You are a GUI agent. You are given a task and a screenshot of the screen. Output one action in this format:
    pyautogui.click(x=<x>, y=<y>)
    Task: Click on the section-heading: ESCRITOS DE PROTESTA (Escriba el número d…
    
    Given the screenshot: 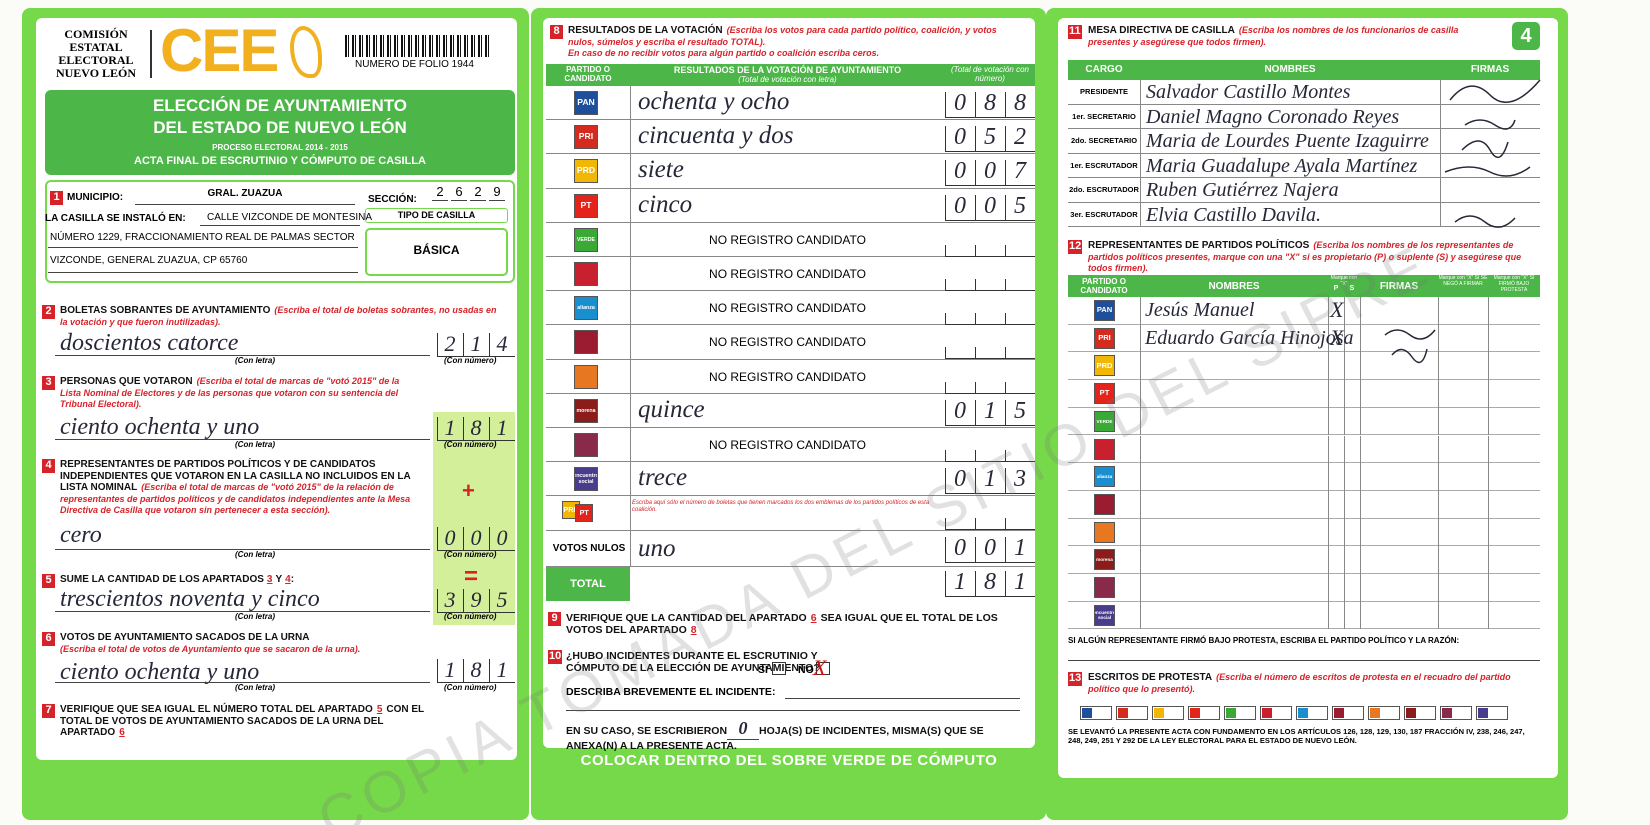 What is the action you would take?
    pyautogui.click(x=1303, y=683)
    